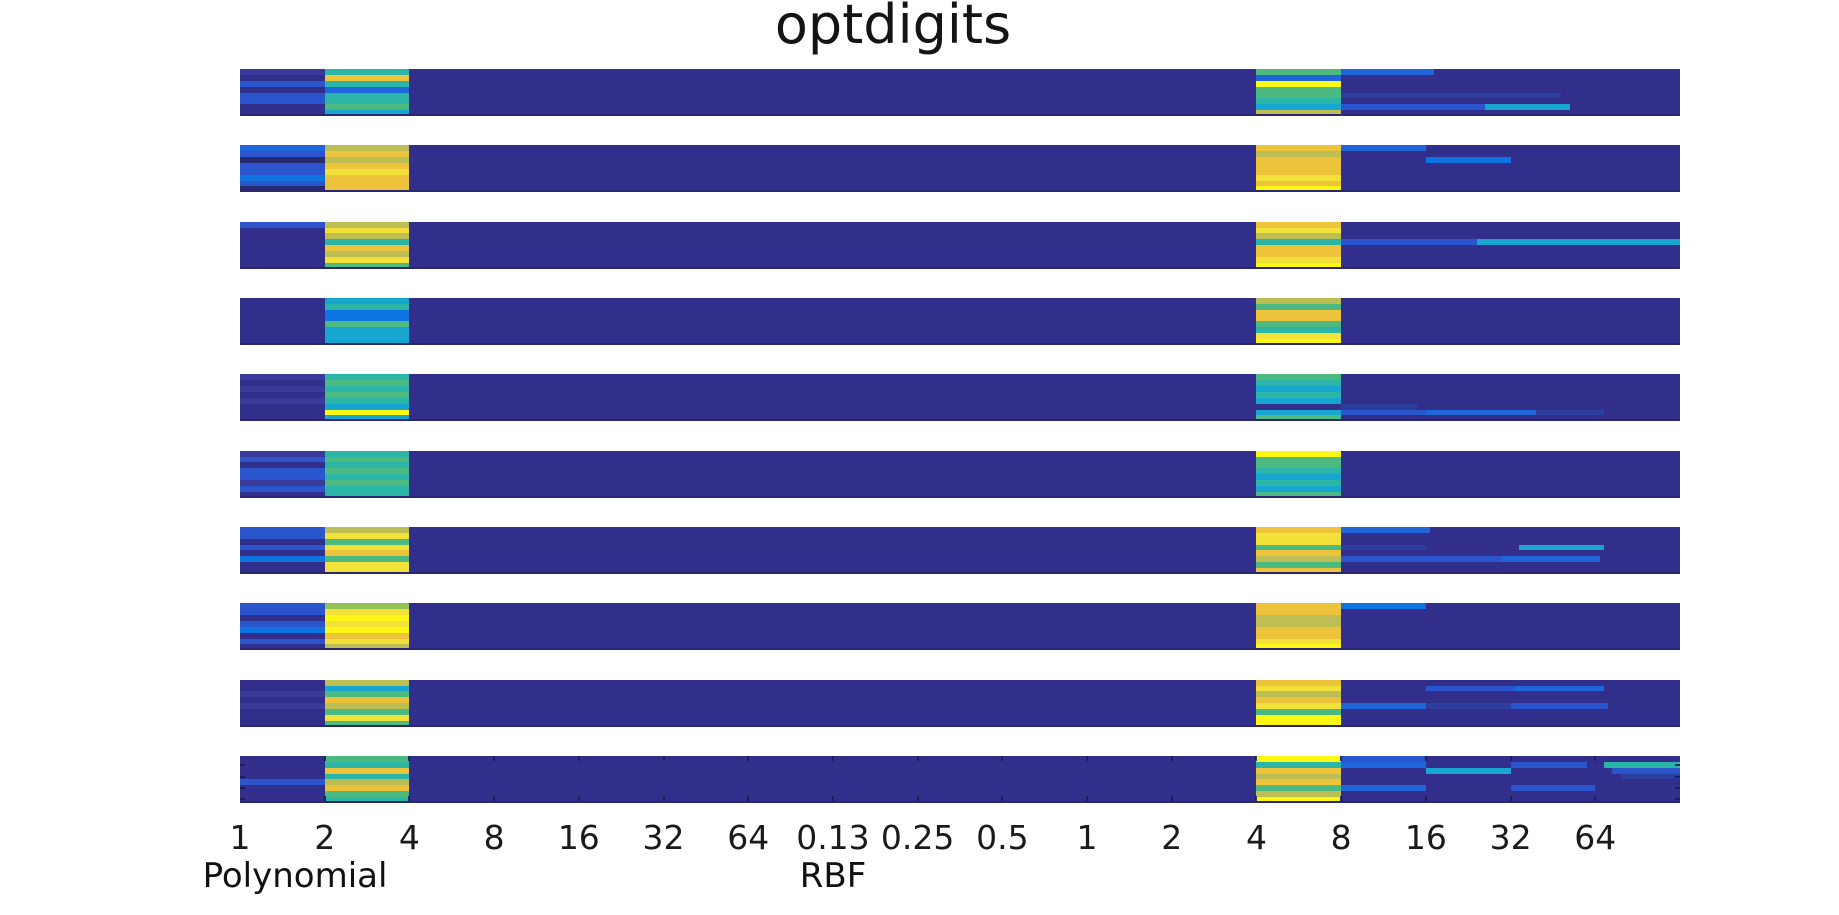 The height and width of the screenshot is (915, 1839). I want to click on x-tick-label: 64, so click(748, 837).